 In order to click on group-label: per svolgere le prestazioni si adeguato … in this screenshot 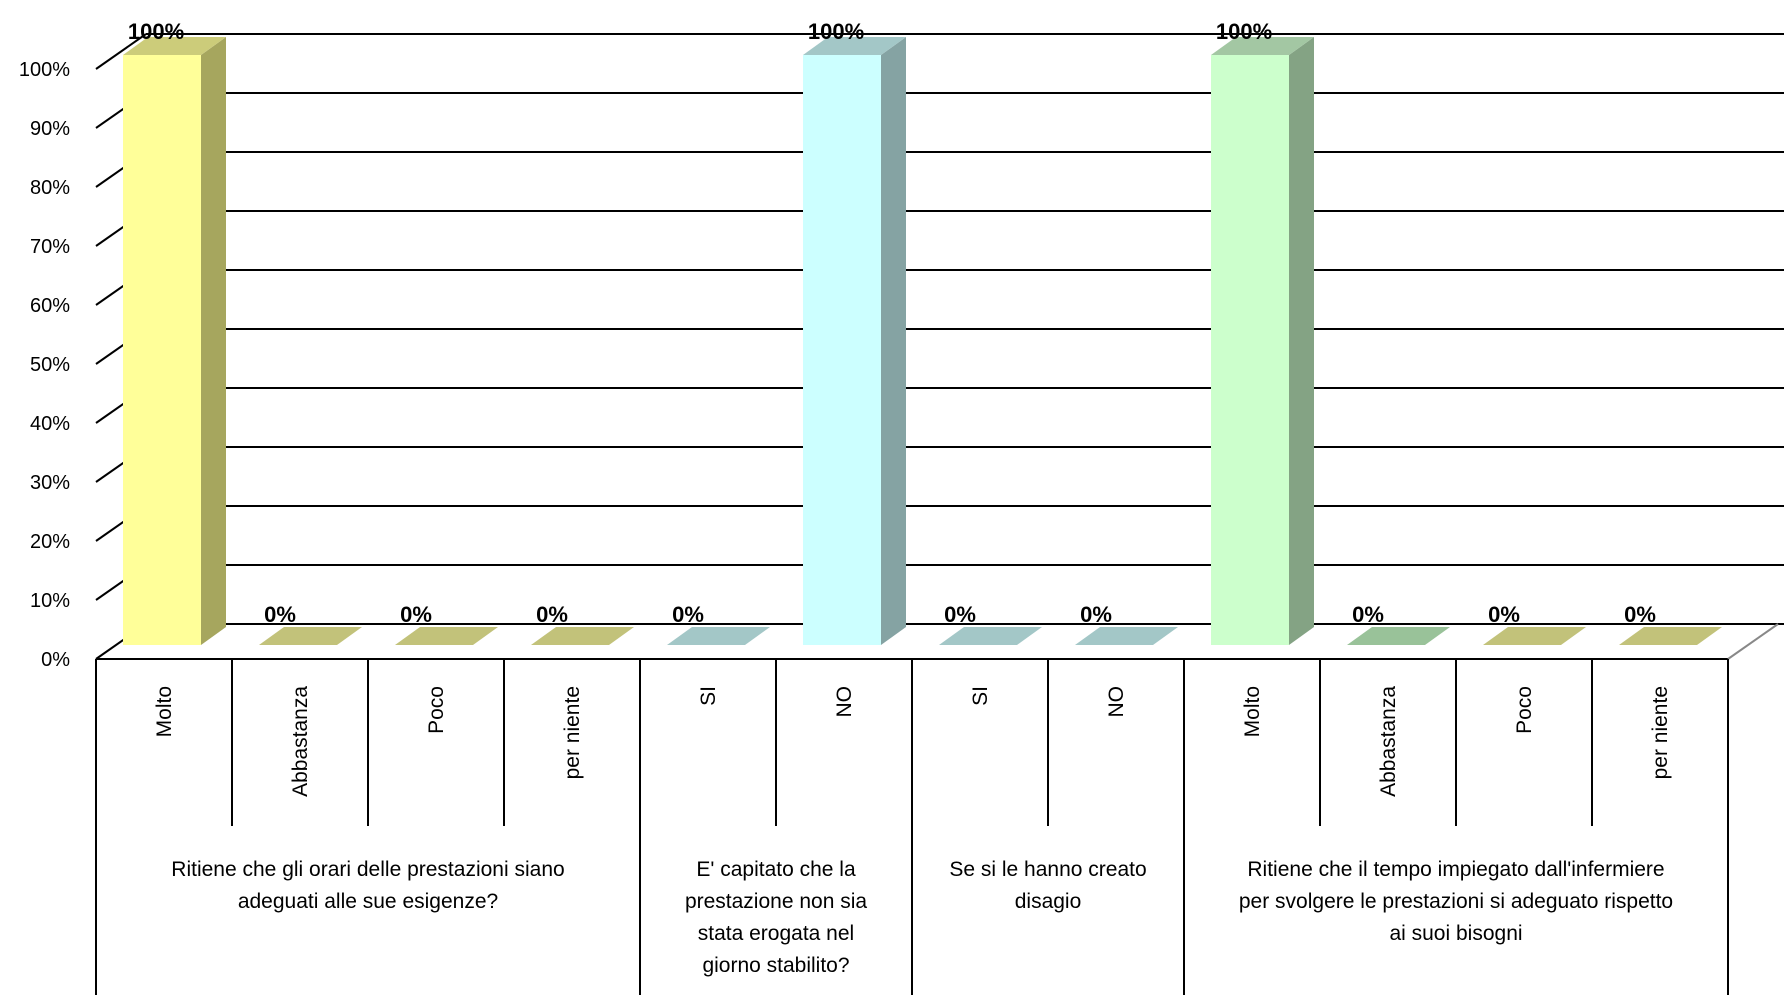, I will do `click(1456, 901)`.